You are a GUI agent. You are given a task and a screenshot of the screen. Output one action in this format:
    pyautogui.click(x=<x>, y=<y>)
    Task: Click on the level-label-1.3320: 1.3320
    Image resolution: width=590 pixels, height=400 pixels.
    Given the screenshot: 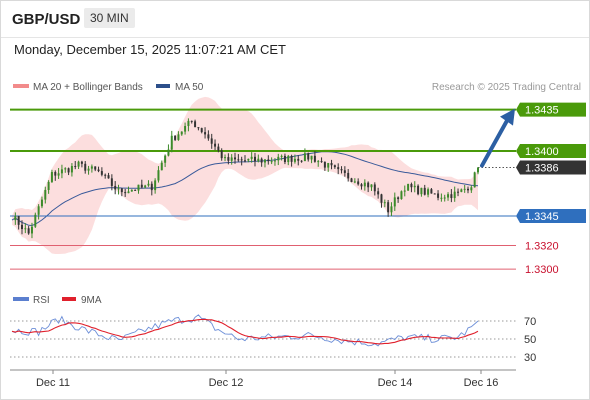 What is the action you would take?
    pyautogui.click(x=542, y=247)
    